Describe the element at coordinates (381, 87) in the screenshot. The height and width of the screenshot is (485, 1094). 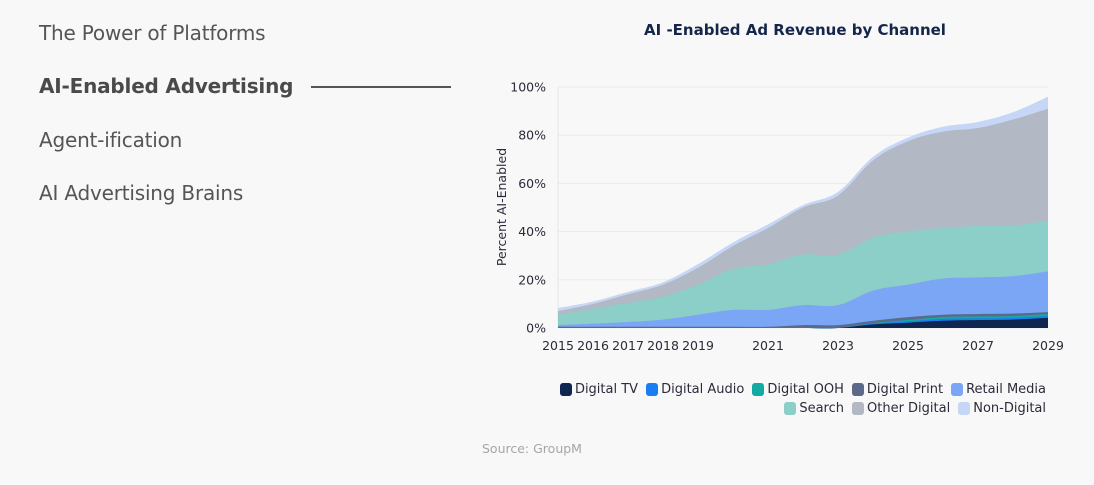
I see `active-section-indicator` at that location.